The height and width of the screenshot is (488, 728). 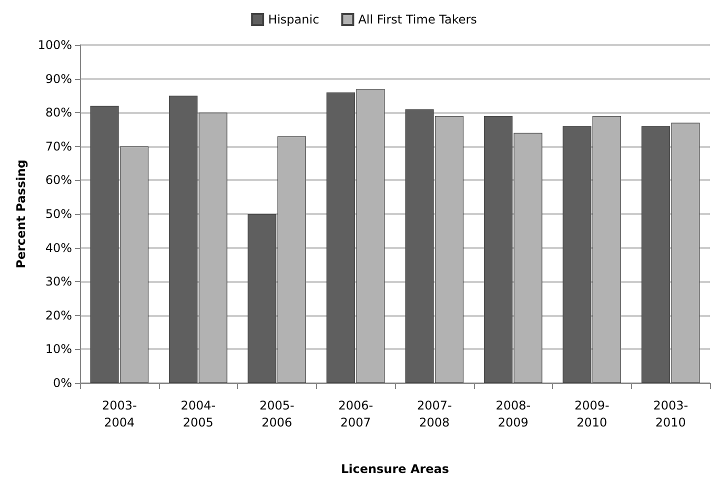 What do you see at coordinates (119, 414) in the screenshot?
I see `x-tick-label: 2003-2004` at bounding box center [119, 414].